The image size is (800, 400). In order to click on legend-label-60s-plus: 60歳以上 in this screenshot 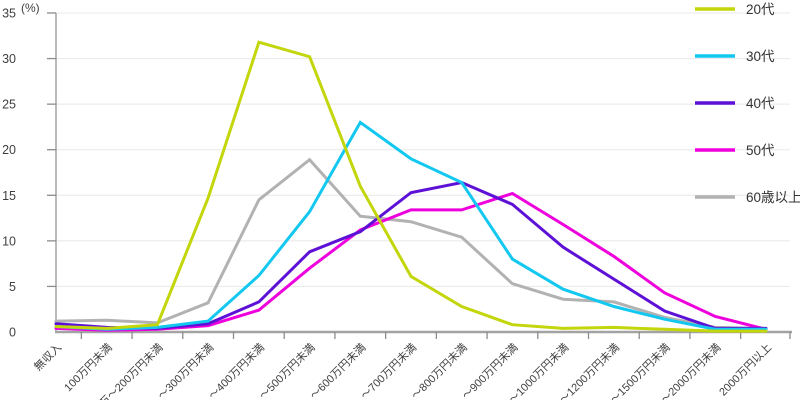, I will do `click(773, 197)`.